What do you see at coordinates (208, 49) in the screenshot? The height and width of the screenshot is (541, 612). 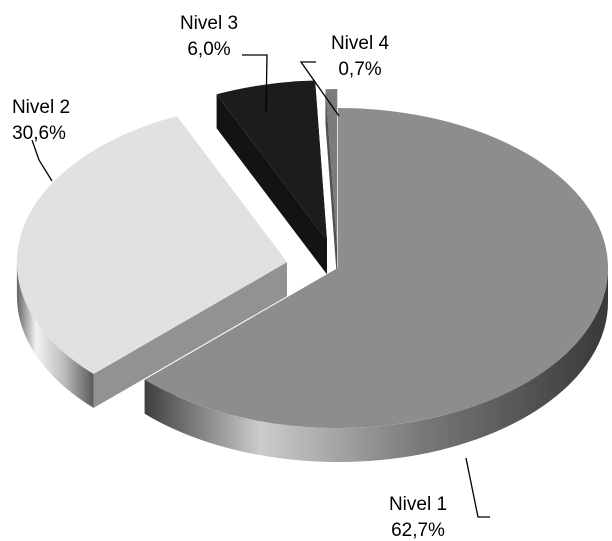 I see `slice-label-percent: 6,0%` at bounding box center [208, 49].